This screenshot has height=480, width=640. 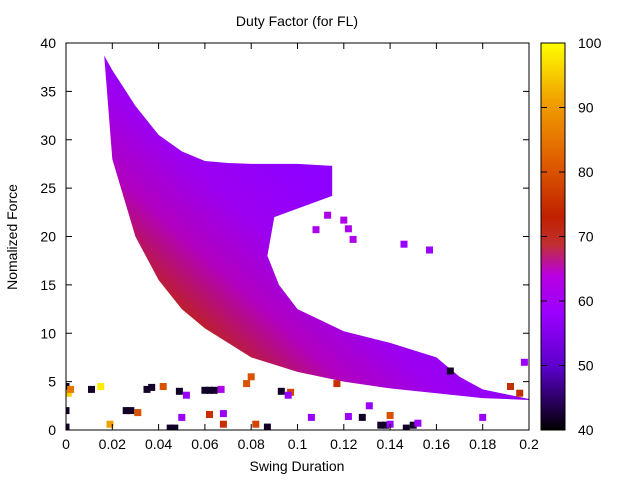 What do you see at coordinates (48, 237) in the screenshot?
I see `y-tick-label: 20` at bounding box center [48, 237].